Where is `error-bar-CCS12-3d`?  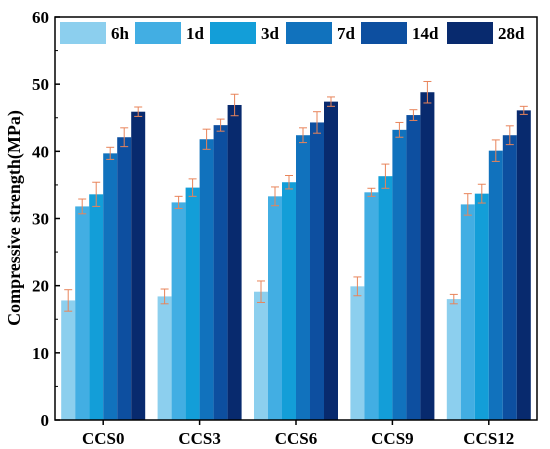
error-bar-CCS12-3d is located at coordinates (481, 193).